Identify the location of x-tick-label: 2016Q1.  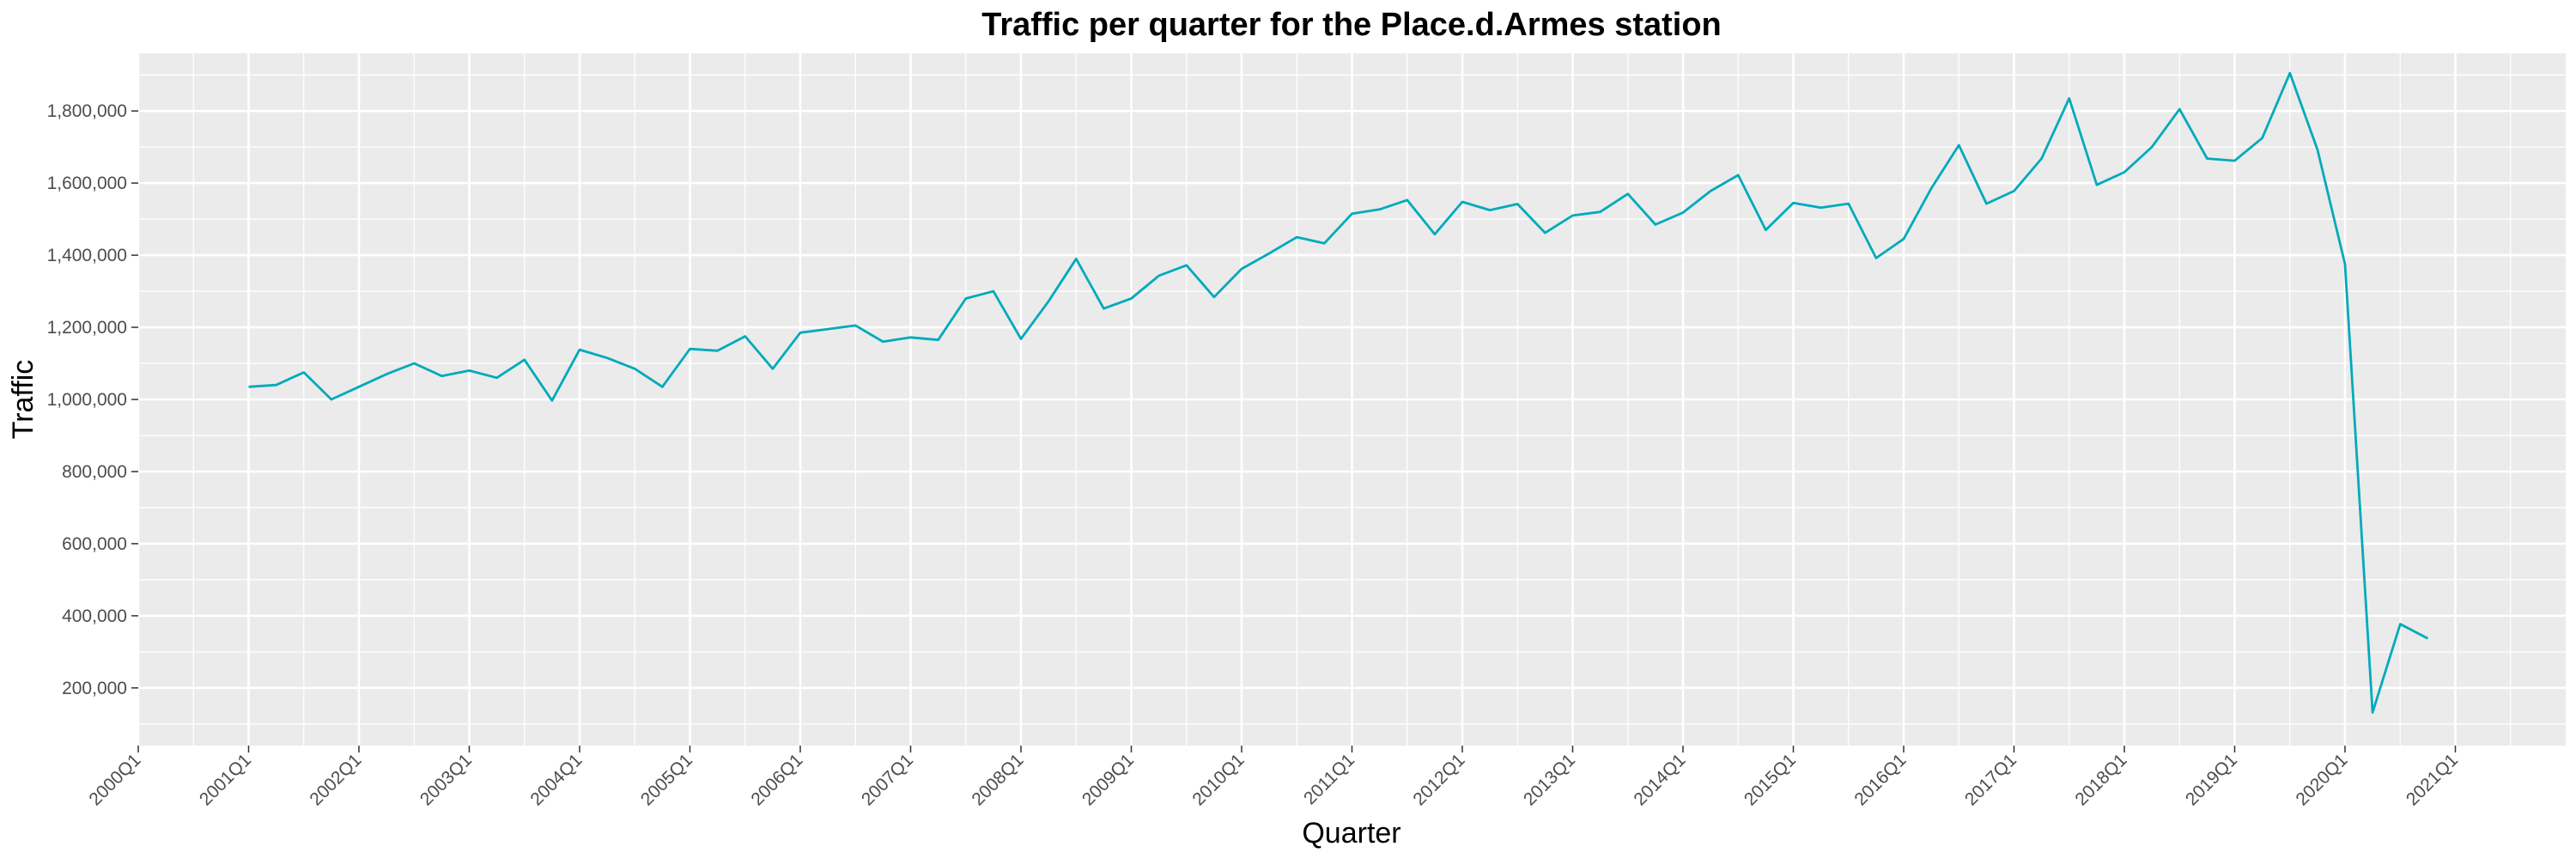
(1880, 780).